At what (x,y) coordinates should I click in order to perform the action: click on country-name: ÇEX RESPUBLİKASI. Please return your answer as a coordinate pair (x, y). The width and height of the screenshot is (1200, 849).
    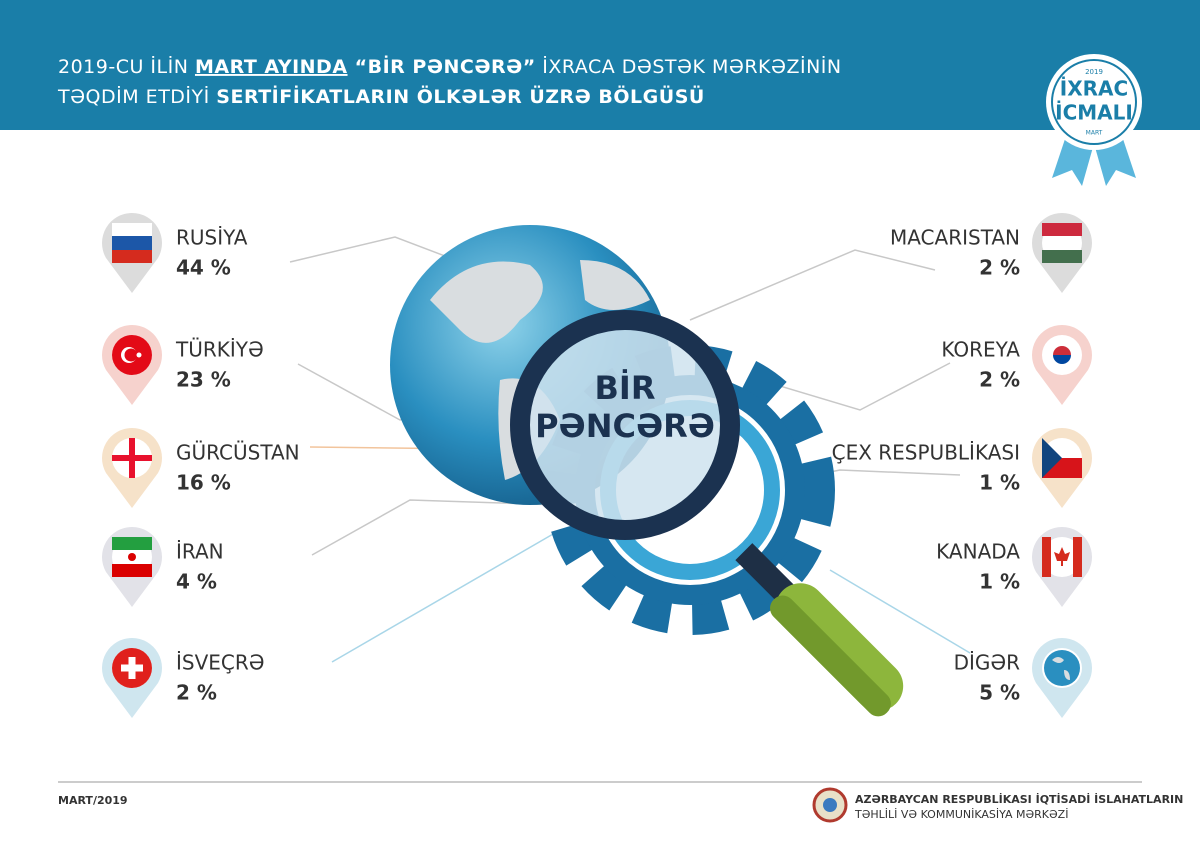
    Looking at the image, I should click on (926, 453).